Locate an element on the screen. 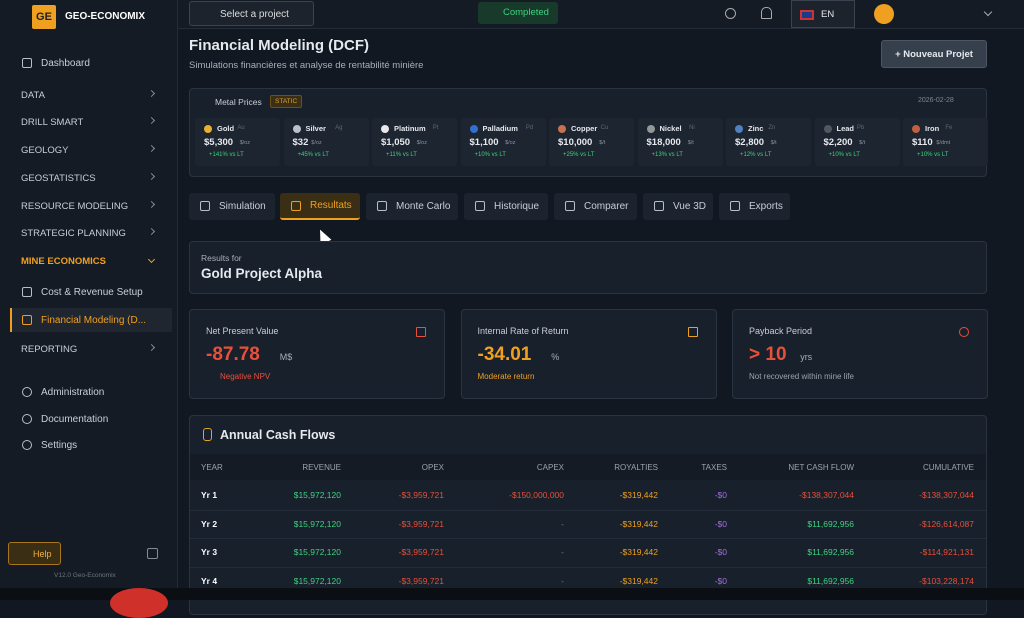 The height and width of the screenshot is (618, 1024). version: V12.0 Geo-Economix is located at coordinates (85, 575).